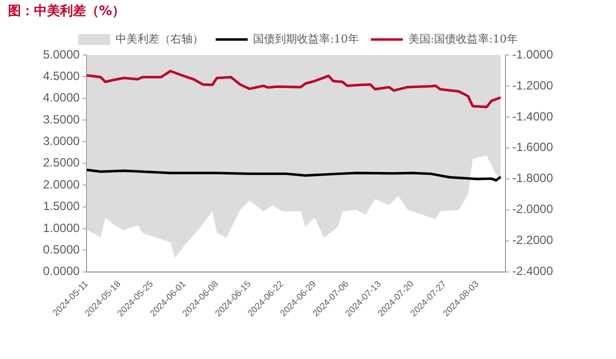 Image resolution: width=616 pixels, height=359 pixels. I want to click on y-tick-label: 5.0000, so click(61, 54).